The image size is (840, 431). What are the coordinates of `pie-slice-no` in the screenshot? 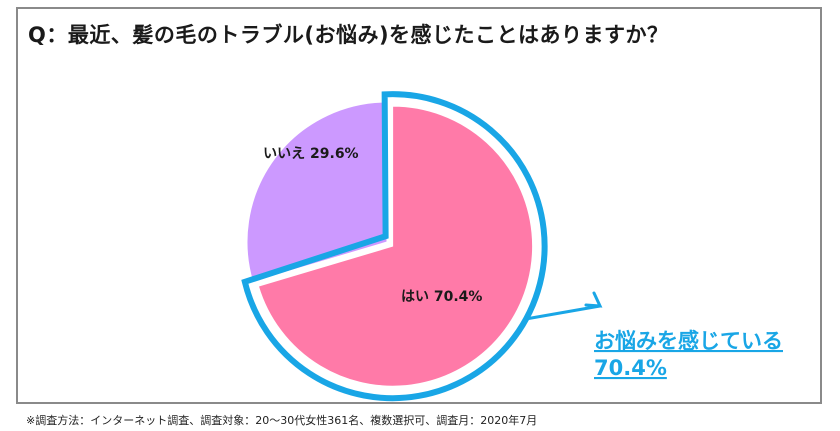 It's located at (317, 192).